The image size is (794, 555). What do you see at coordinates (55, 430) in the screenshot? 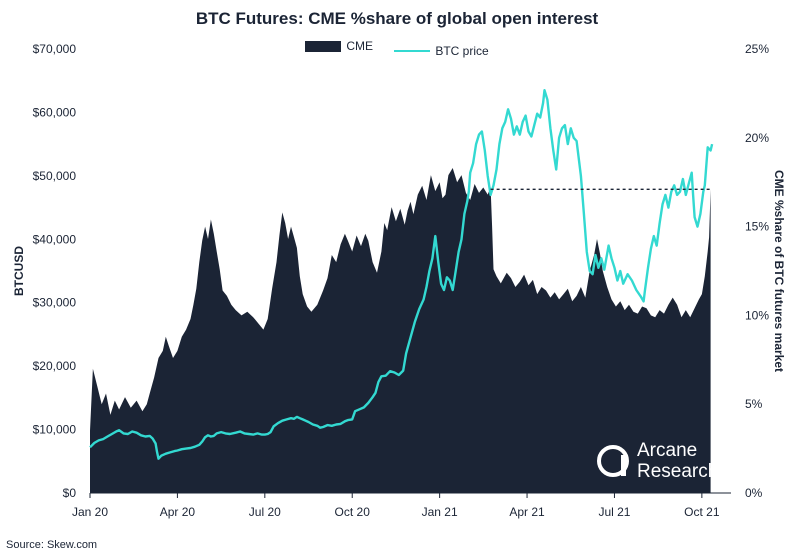
I see `y-left-tick-label: $10,000` at bounding box center [55, 430].